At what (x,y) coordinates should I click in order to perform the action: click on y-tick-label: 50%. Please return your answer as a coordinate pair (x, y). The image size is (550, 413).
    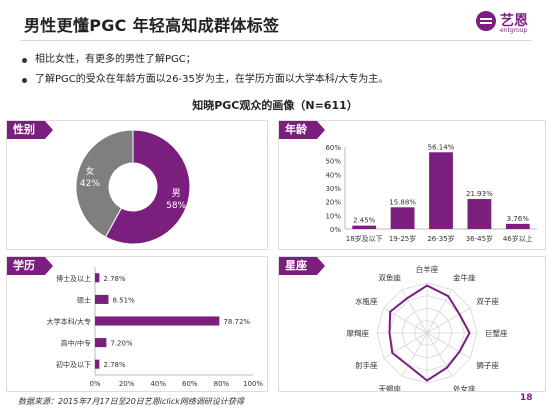
    Looking at the image, I should click on (333, 162).